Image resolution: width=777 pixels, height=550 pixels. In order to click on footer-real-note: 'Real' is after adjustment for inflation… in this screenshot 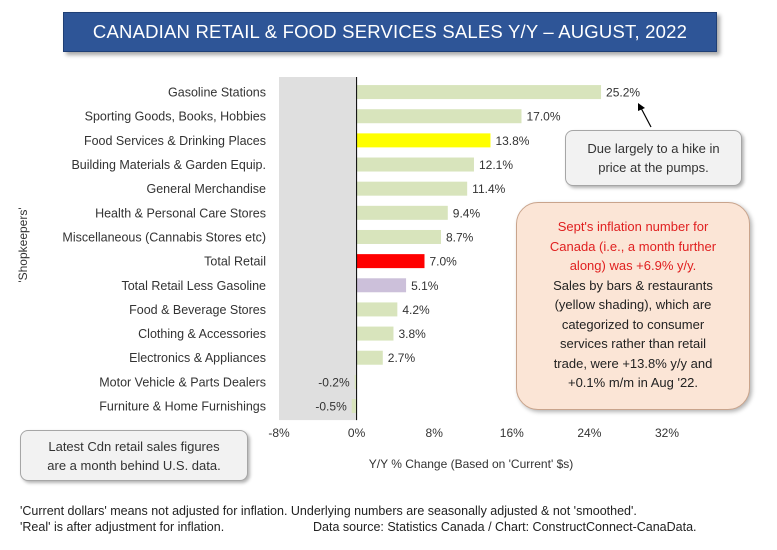, I will do `click(122, 527)`.